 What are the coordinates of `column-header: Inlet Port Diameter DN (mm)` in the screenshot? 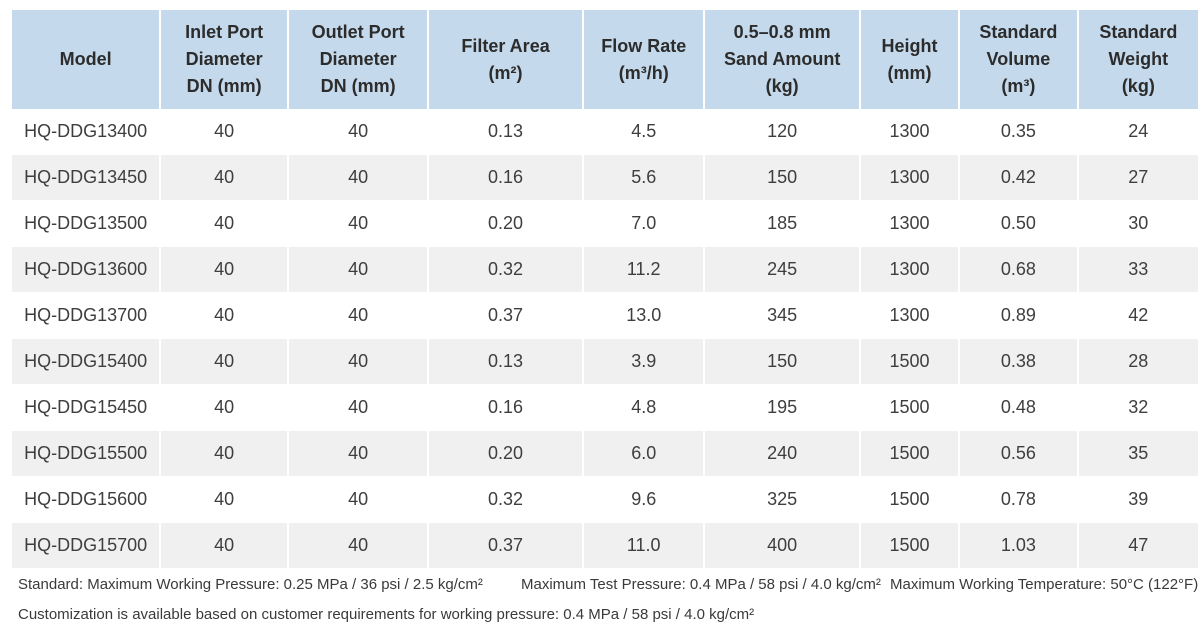 It's located at (224, 59).